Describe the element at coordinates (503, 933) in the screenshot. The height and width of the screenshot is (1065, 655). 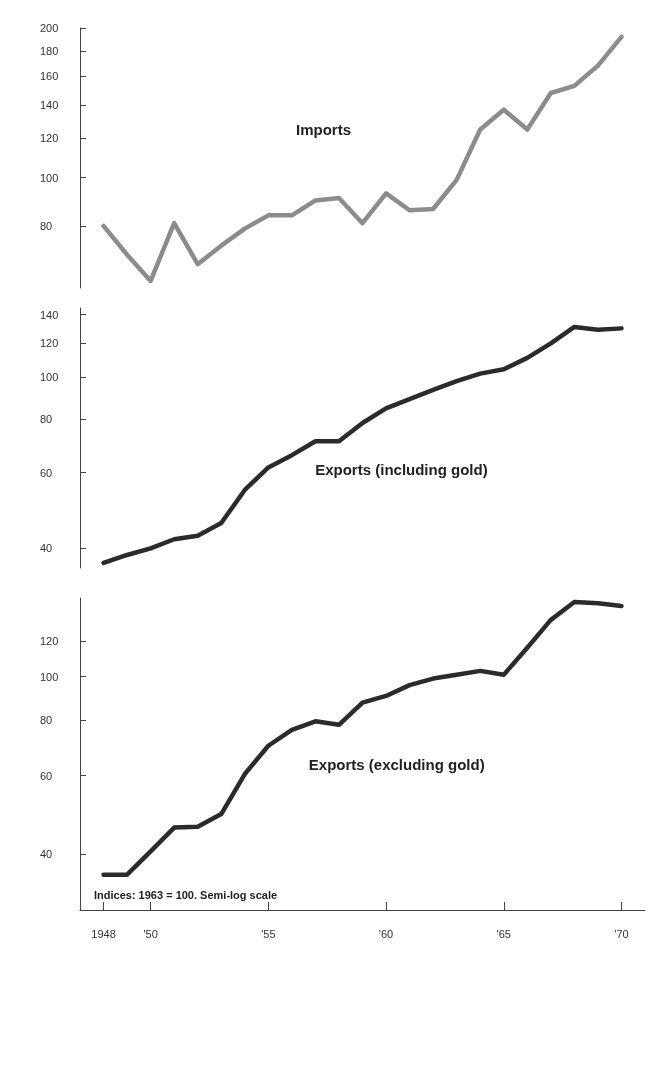
I see `x-tick-label: '65` at that location.